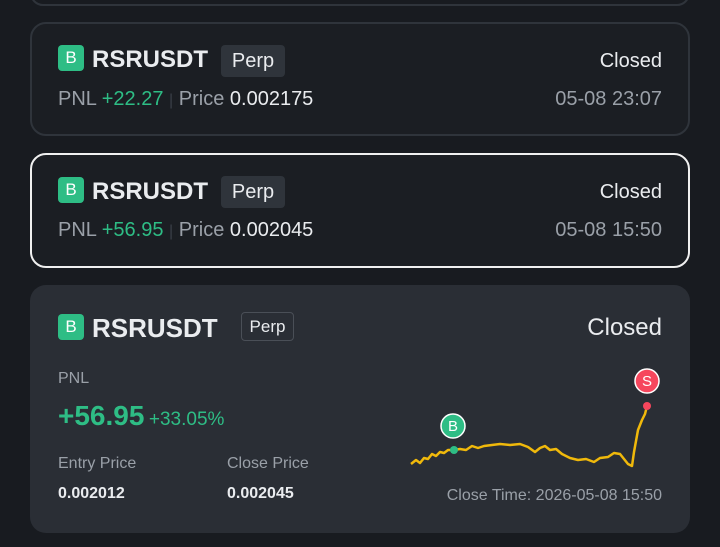 The width and height of the screenshot is (720, 547). Describe the element at coordinates (260, 493) in the screenshot. I see `close-price: 0.002045` at that location.